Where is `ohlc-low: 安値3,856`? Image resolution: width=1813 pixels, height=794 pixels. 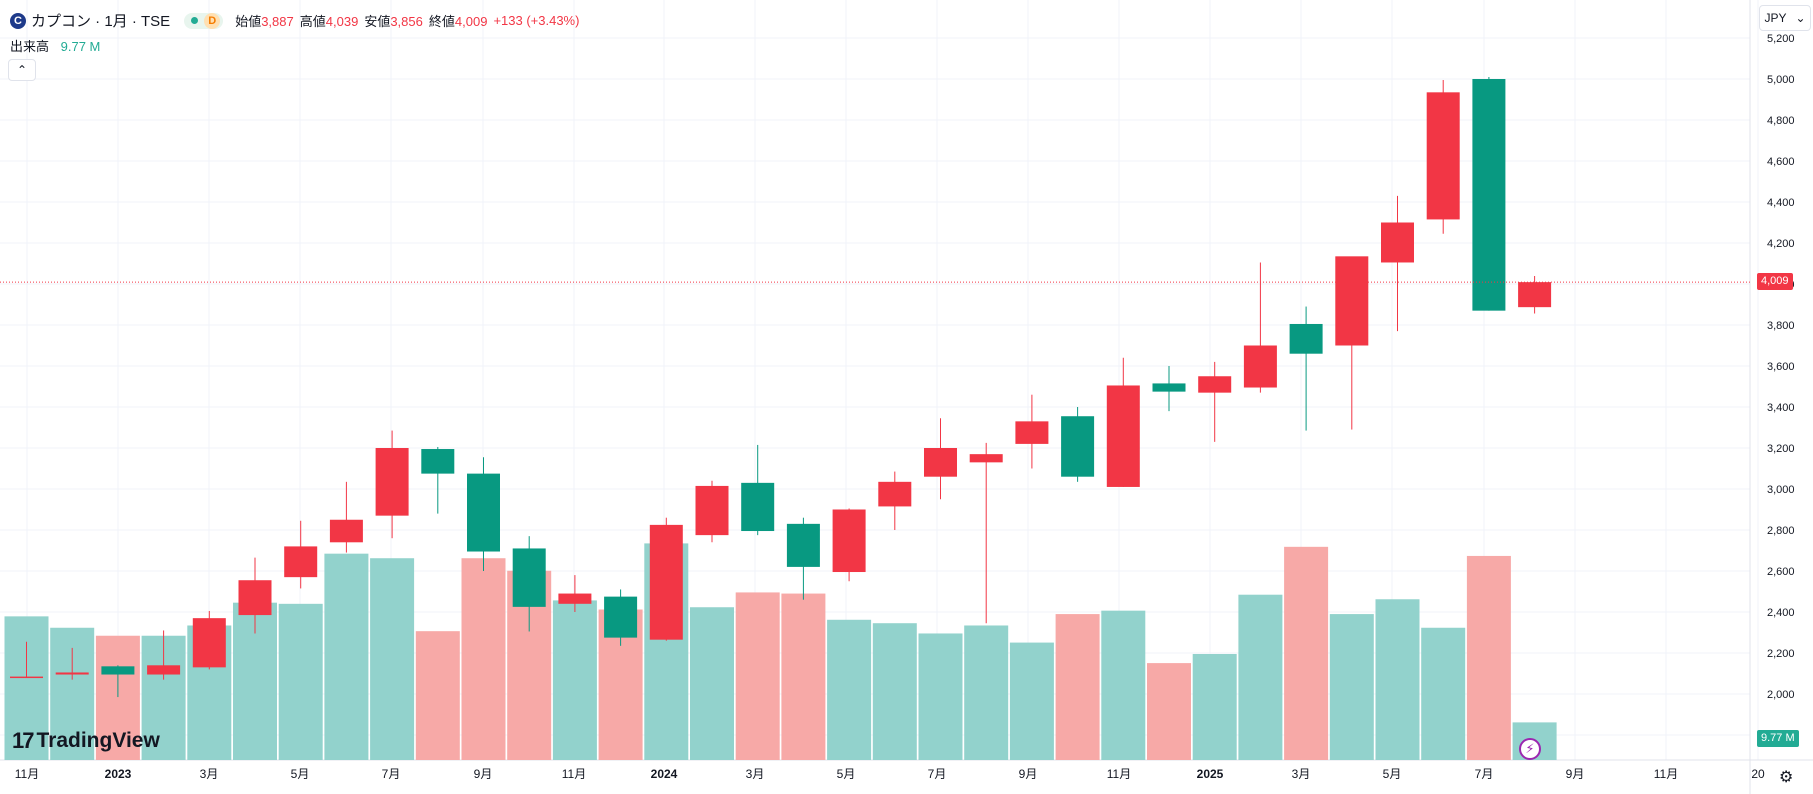 ohlc-low: 安値3,856 is located at coordinates (393, 21).